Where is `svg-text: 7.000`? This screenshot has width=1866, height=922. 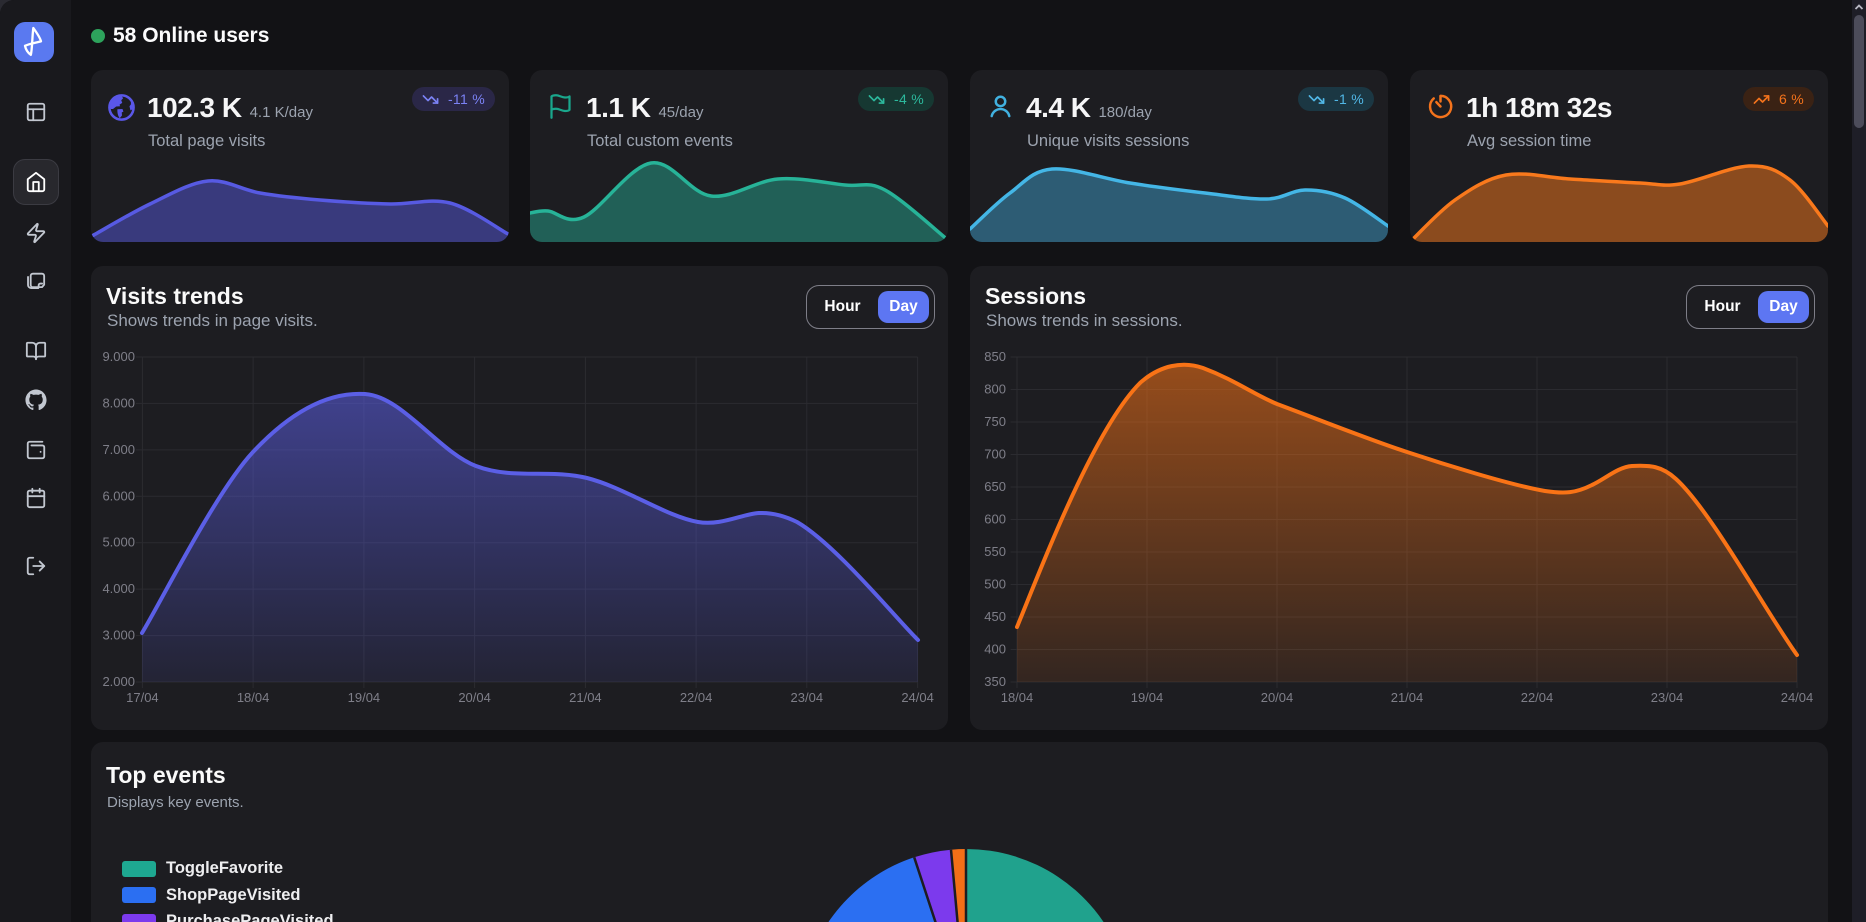 svg-text: 7.000 is located at coordinates (118, 449).